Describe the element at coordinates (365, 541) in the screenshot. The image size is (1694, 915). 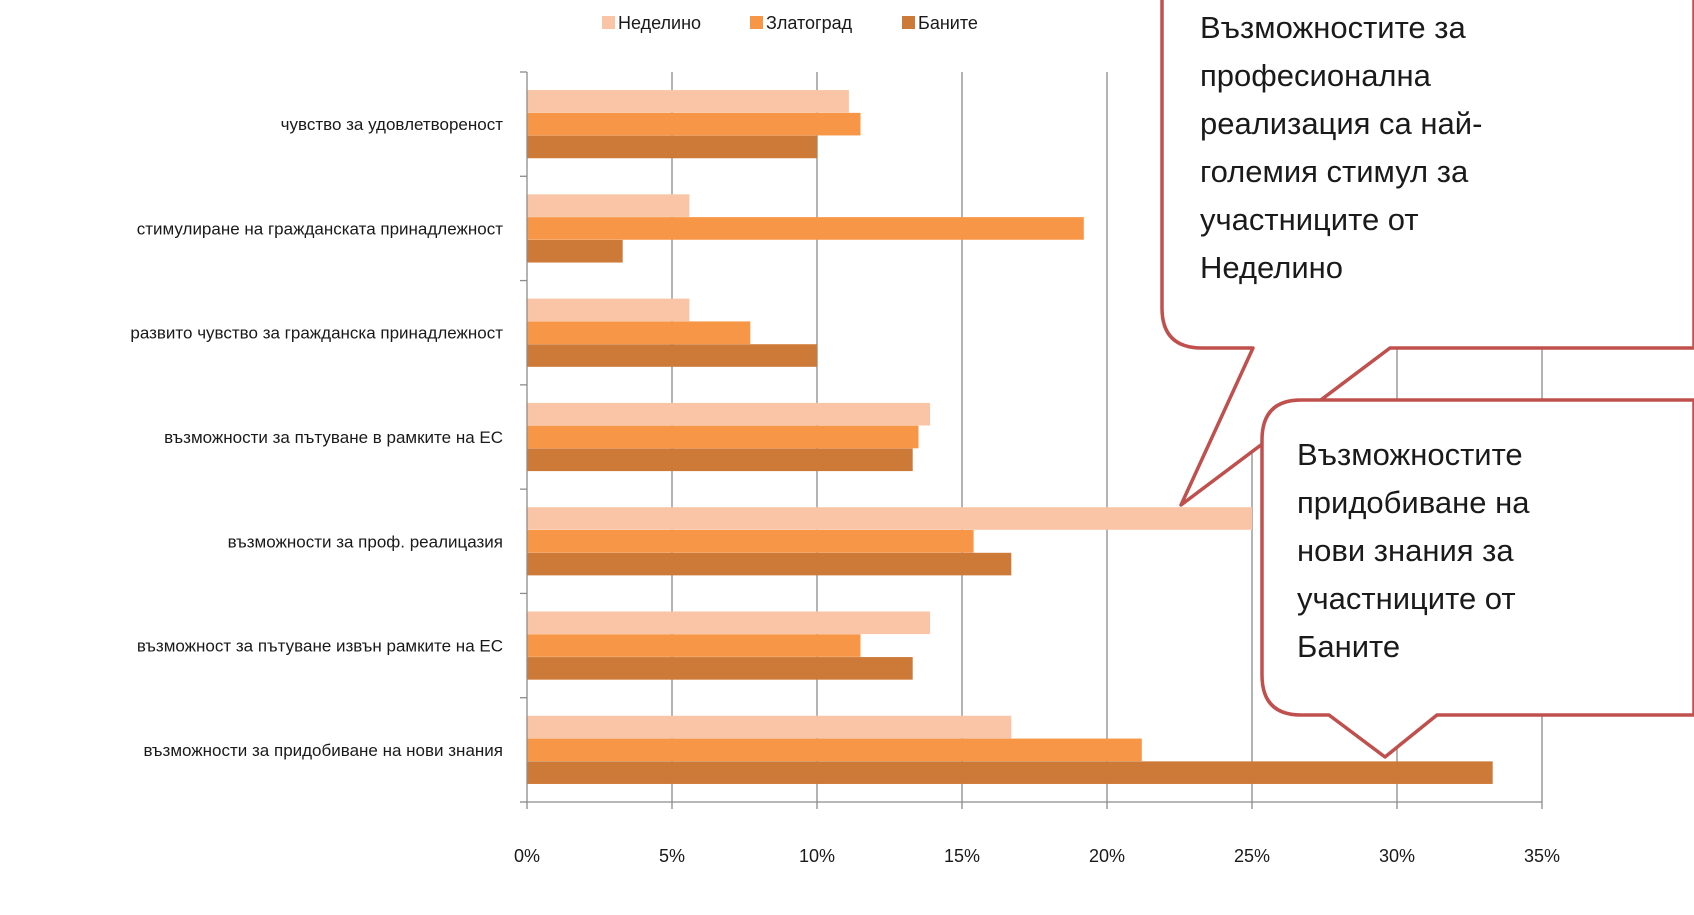
I see `category-label: възможности за проф. реалицазия` at that location.